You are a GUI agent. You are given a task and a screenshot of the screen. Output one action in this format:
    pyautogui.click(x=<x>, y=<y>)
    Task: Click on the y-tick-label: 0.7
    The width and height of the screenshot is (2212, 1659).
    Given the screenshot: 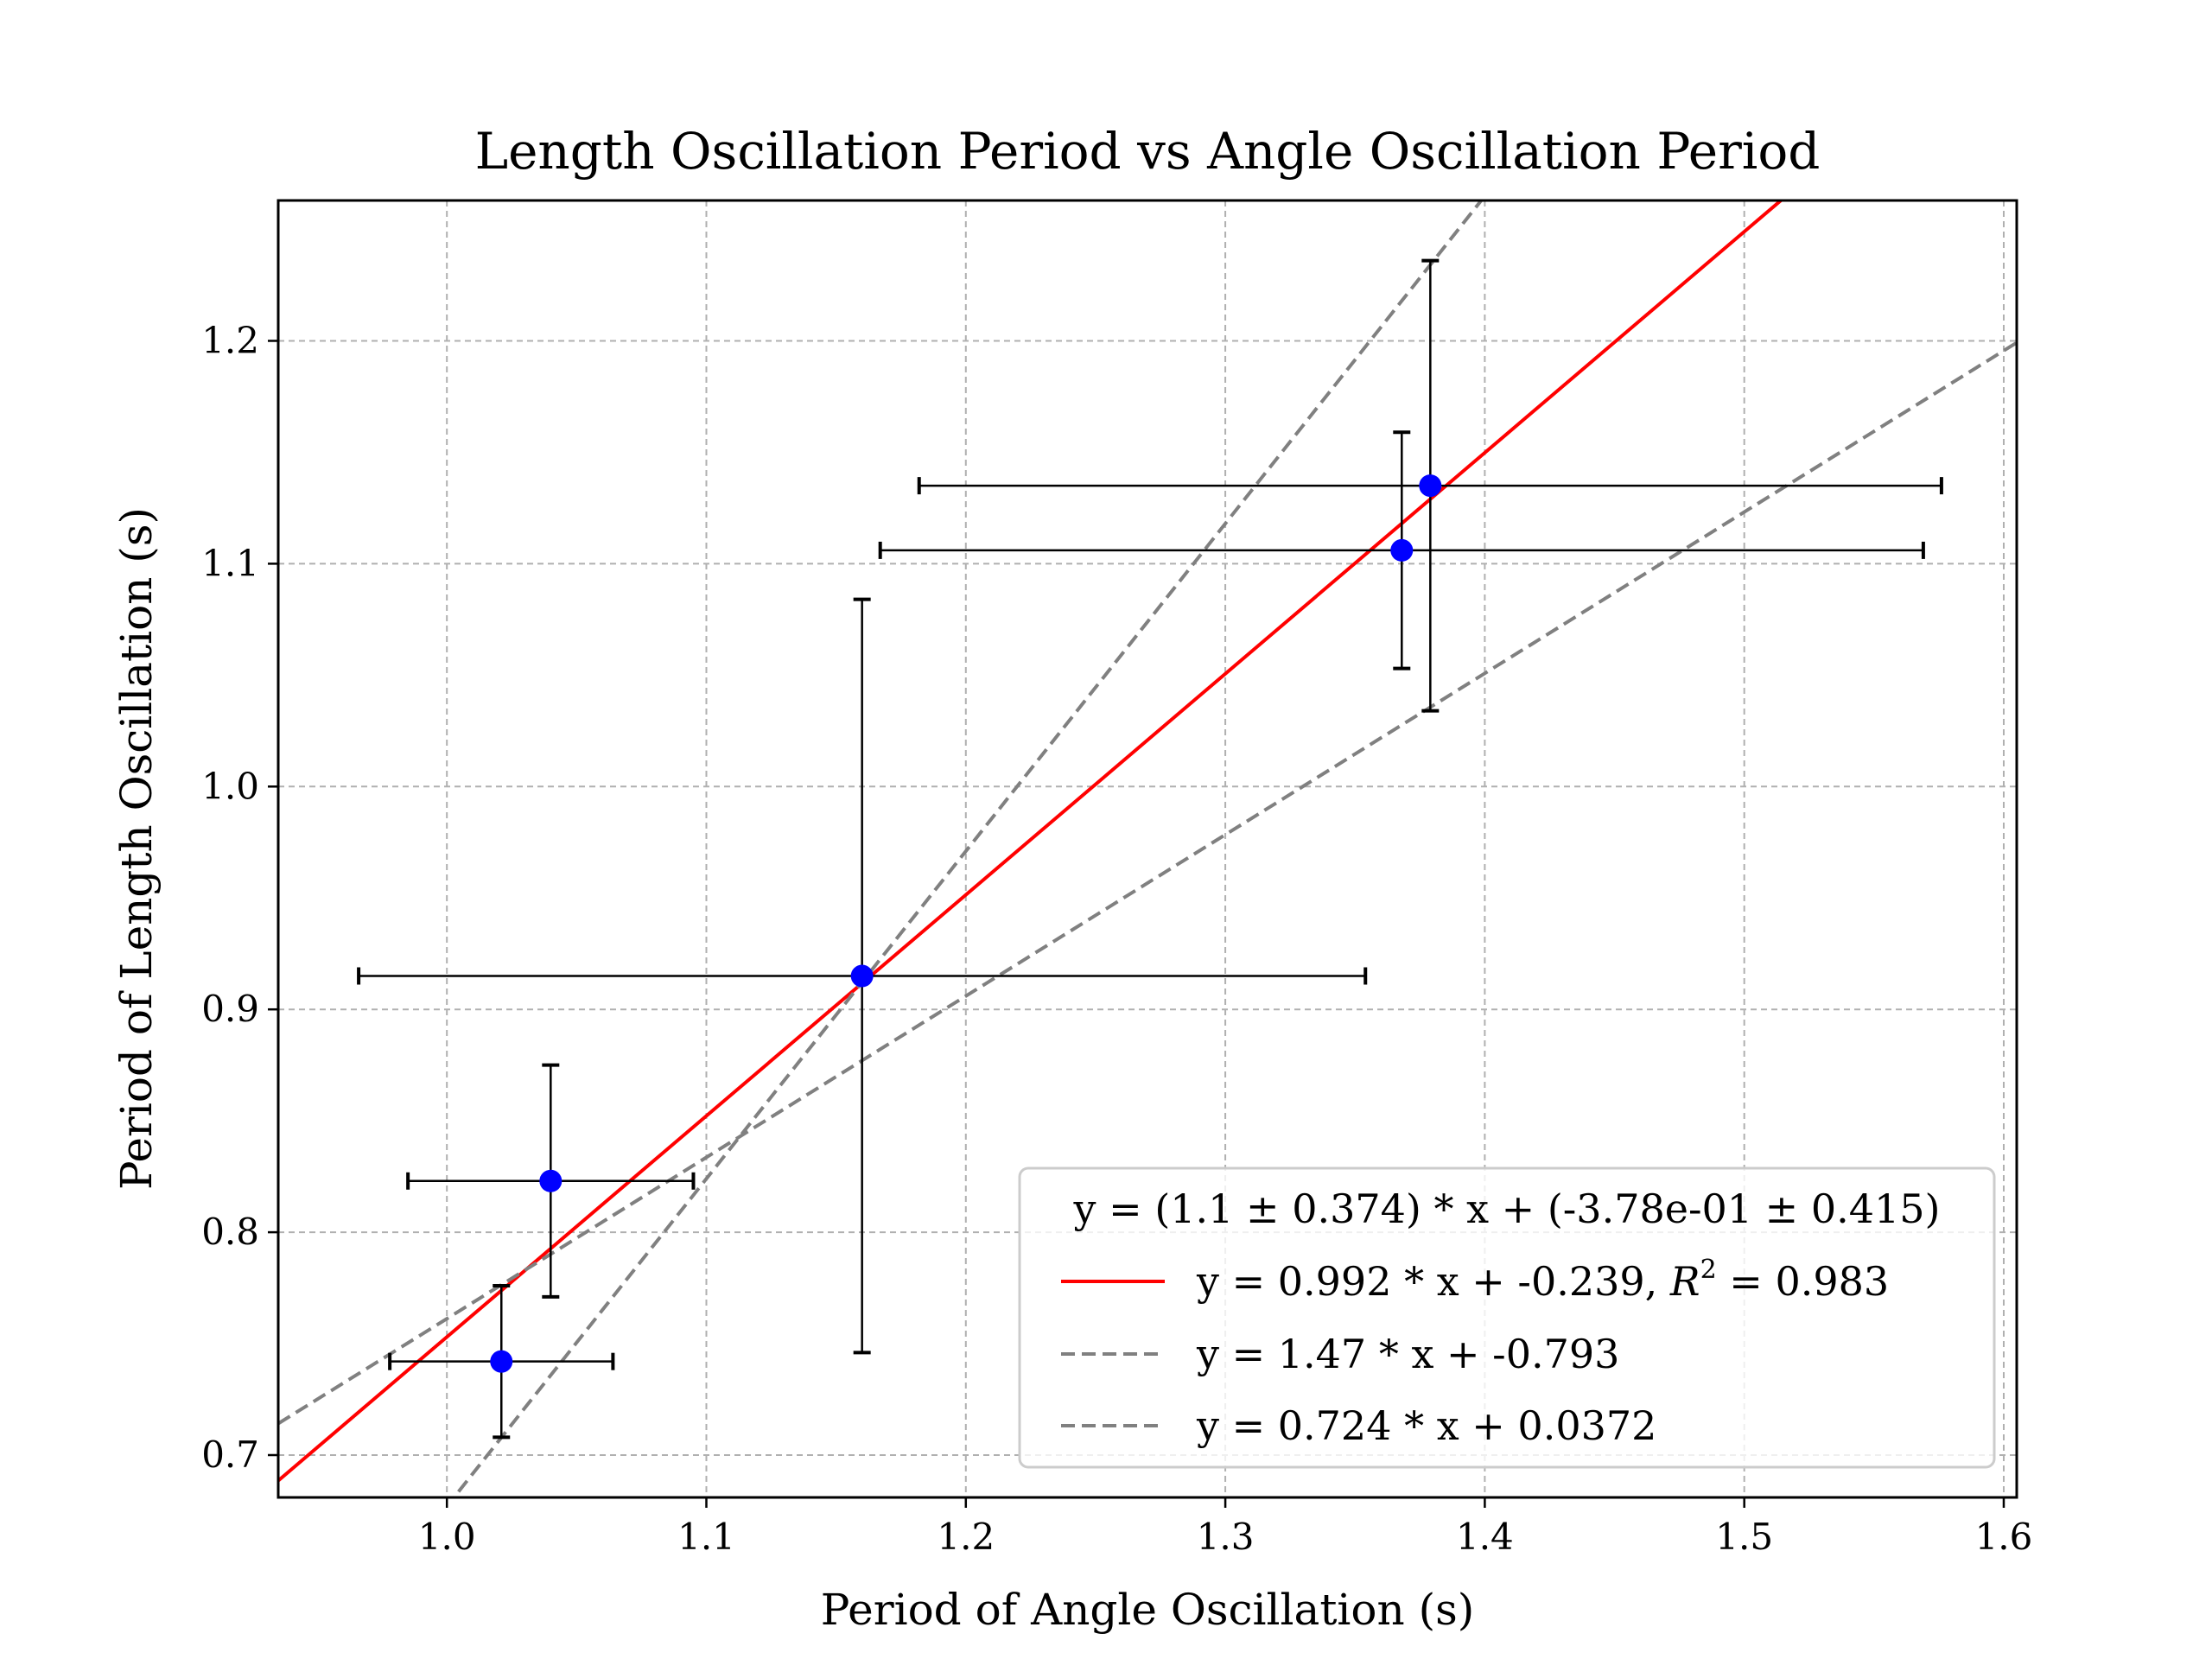 What is the action you would take?
    pyautogui.click(x=230, y=1454)
    